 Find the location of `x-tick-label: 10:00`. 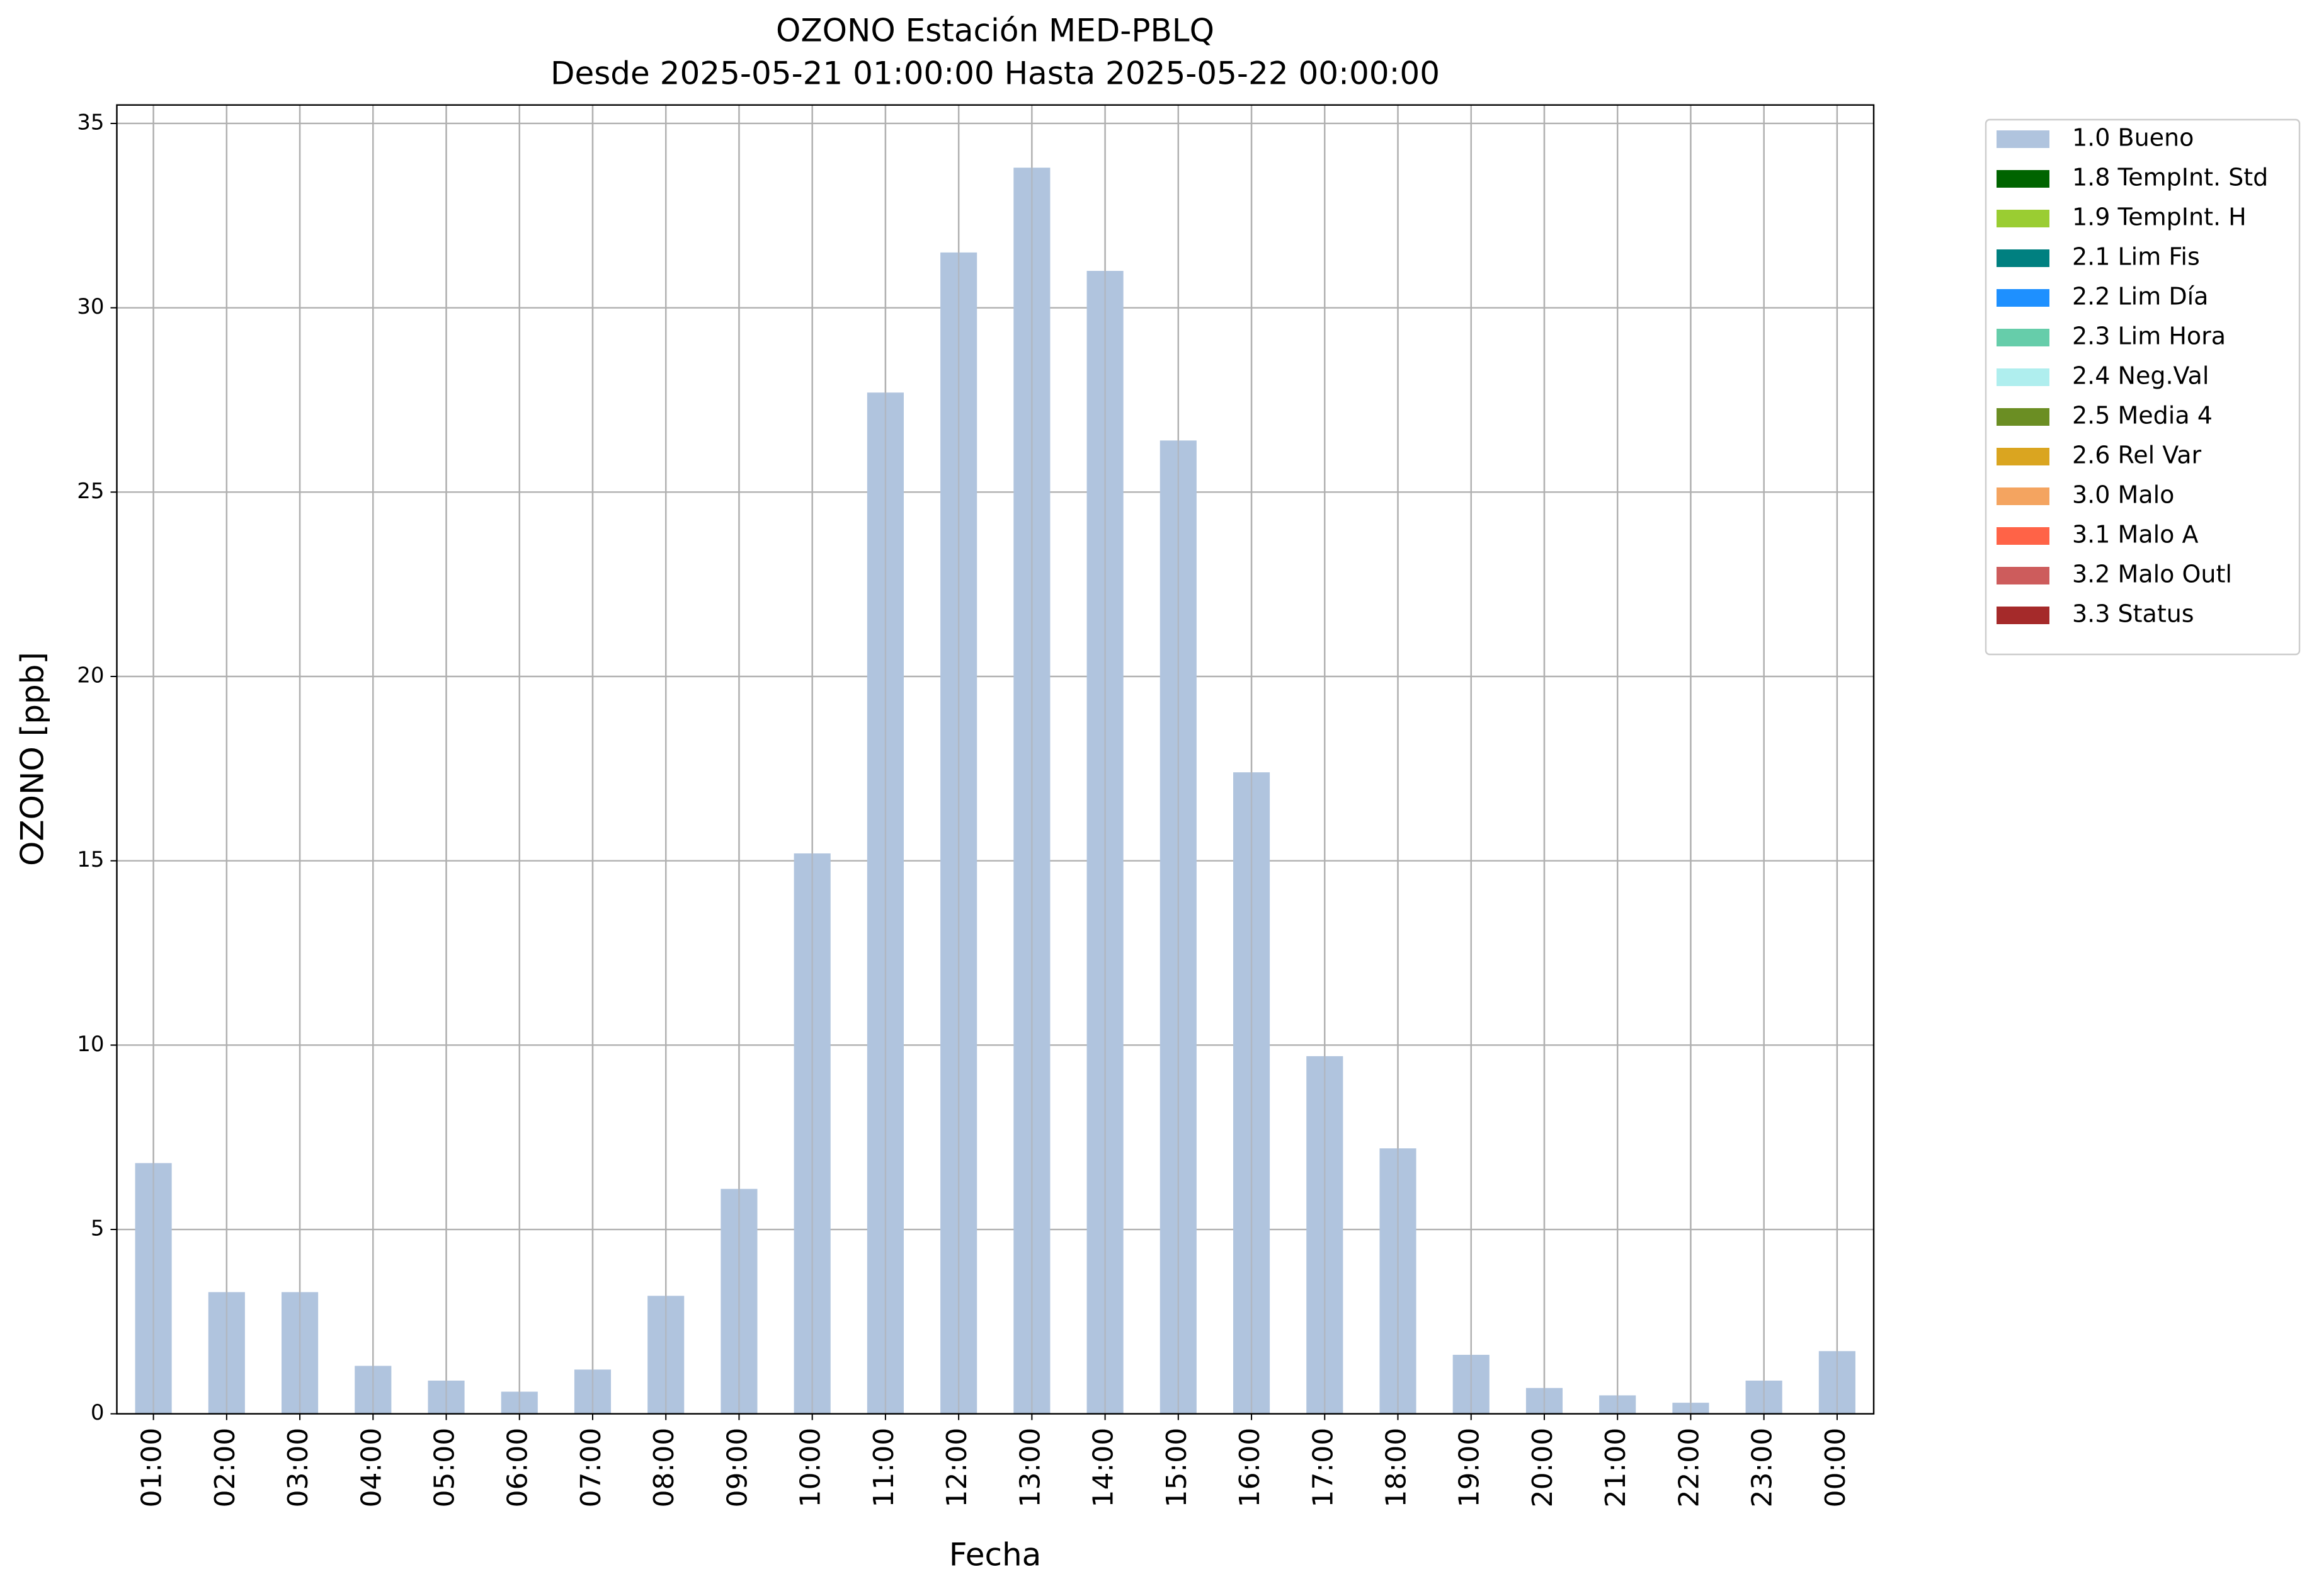

x-tick-label: 10:00 is located at coordinates (811, 1468).